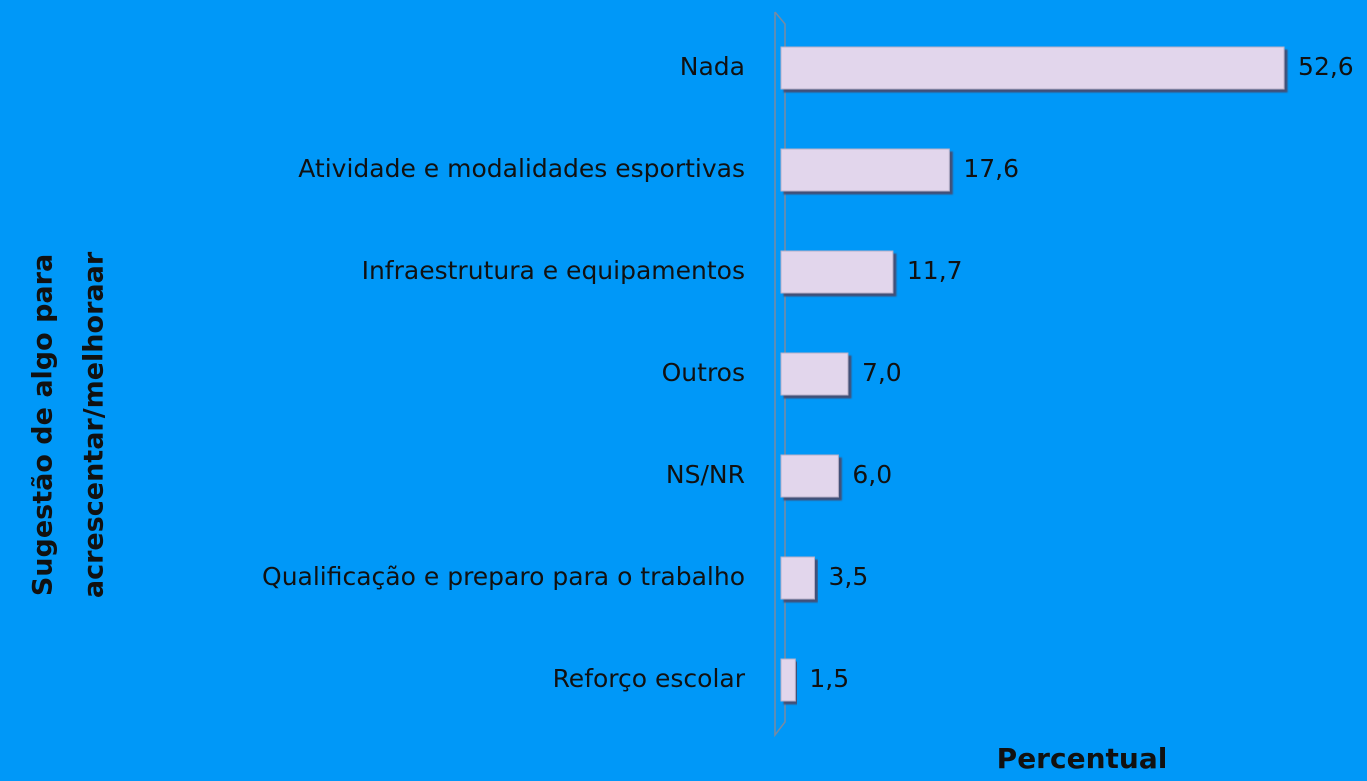 The image size is (1367, 781). I want to click on value-label: 7,0, so click(882, 372).